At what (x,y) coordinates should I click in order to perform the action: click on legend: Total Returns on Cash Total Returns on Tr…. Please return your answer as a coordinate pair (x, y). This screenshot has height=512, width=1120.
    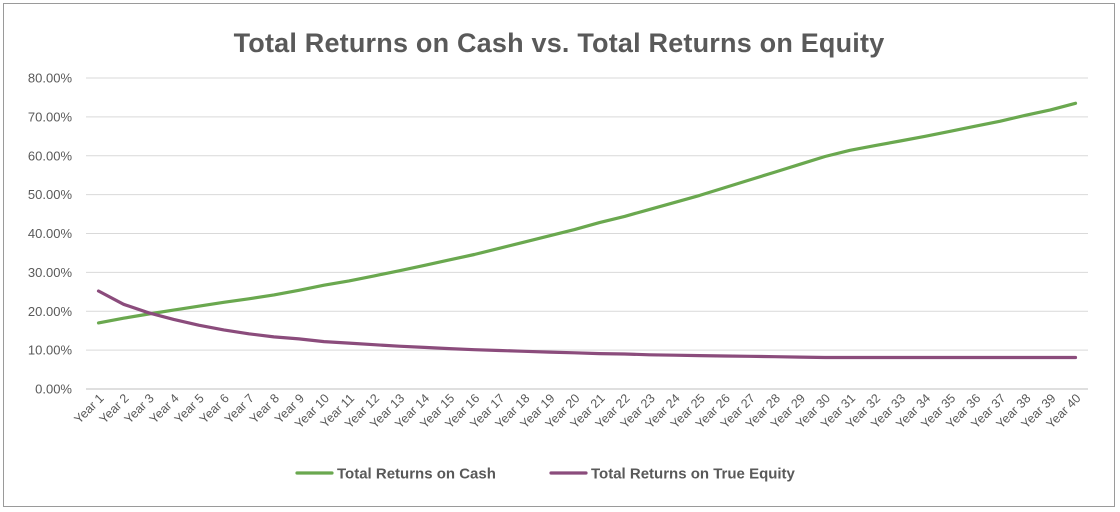
    Looking at the image, I should click on (545, 474).